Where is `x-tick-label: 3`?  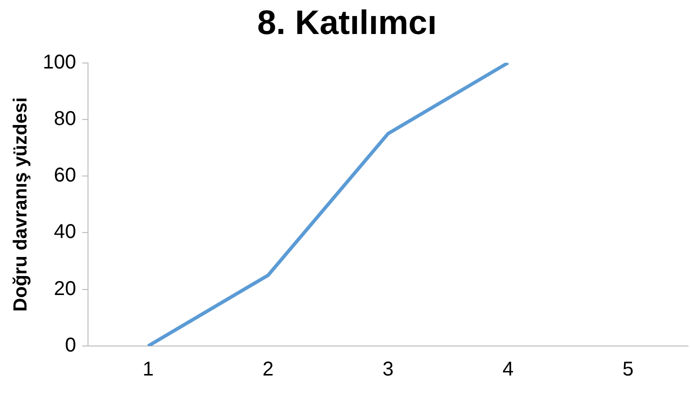 x-tick-label: 3 is located at coordinates (388, 369).